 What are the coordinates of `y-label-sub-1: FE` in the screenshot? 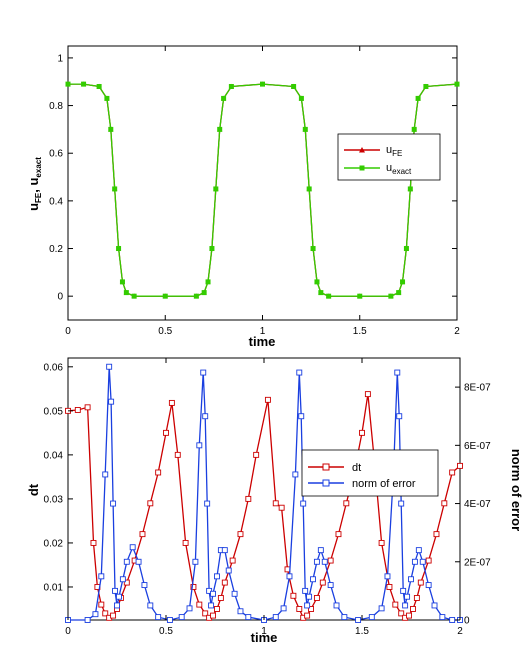 It's located at (38, 197).